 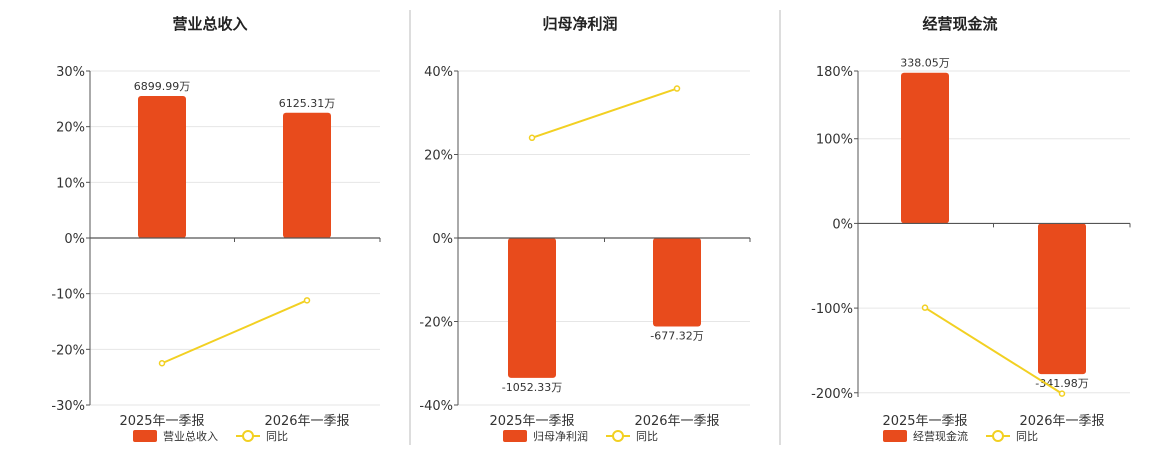 I want to click on bar-data-label: -677.32万, so click(x=676, y=336).